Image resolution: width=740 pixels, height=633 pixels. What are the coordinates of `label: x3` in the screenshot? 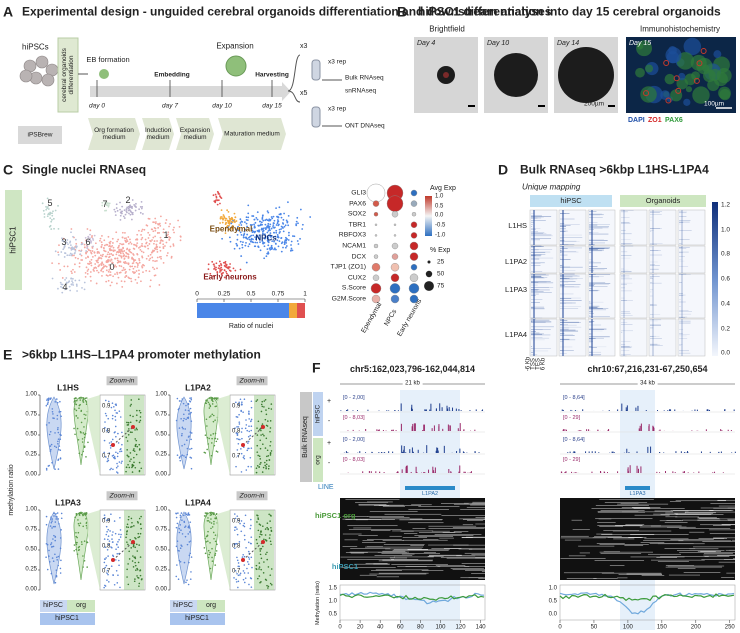 It's located at (304, 47).